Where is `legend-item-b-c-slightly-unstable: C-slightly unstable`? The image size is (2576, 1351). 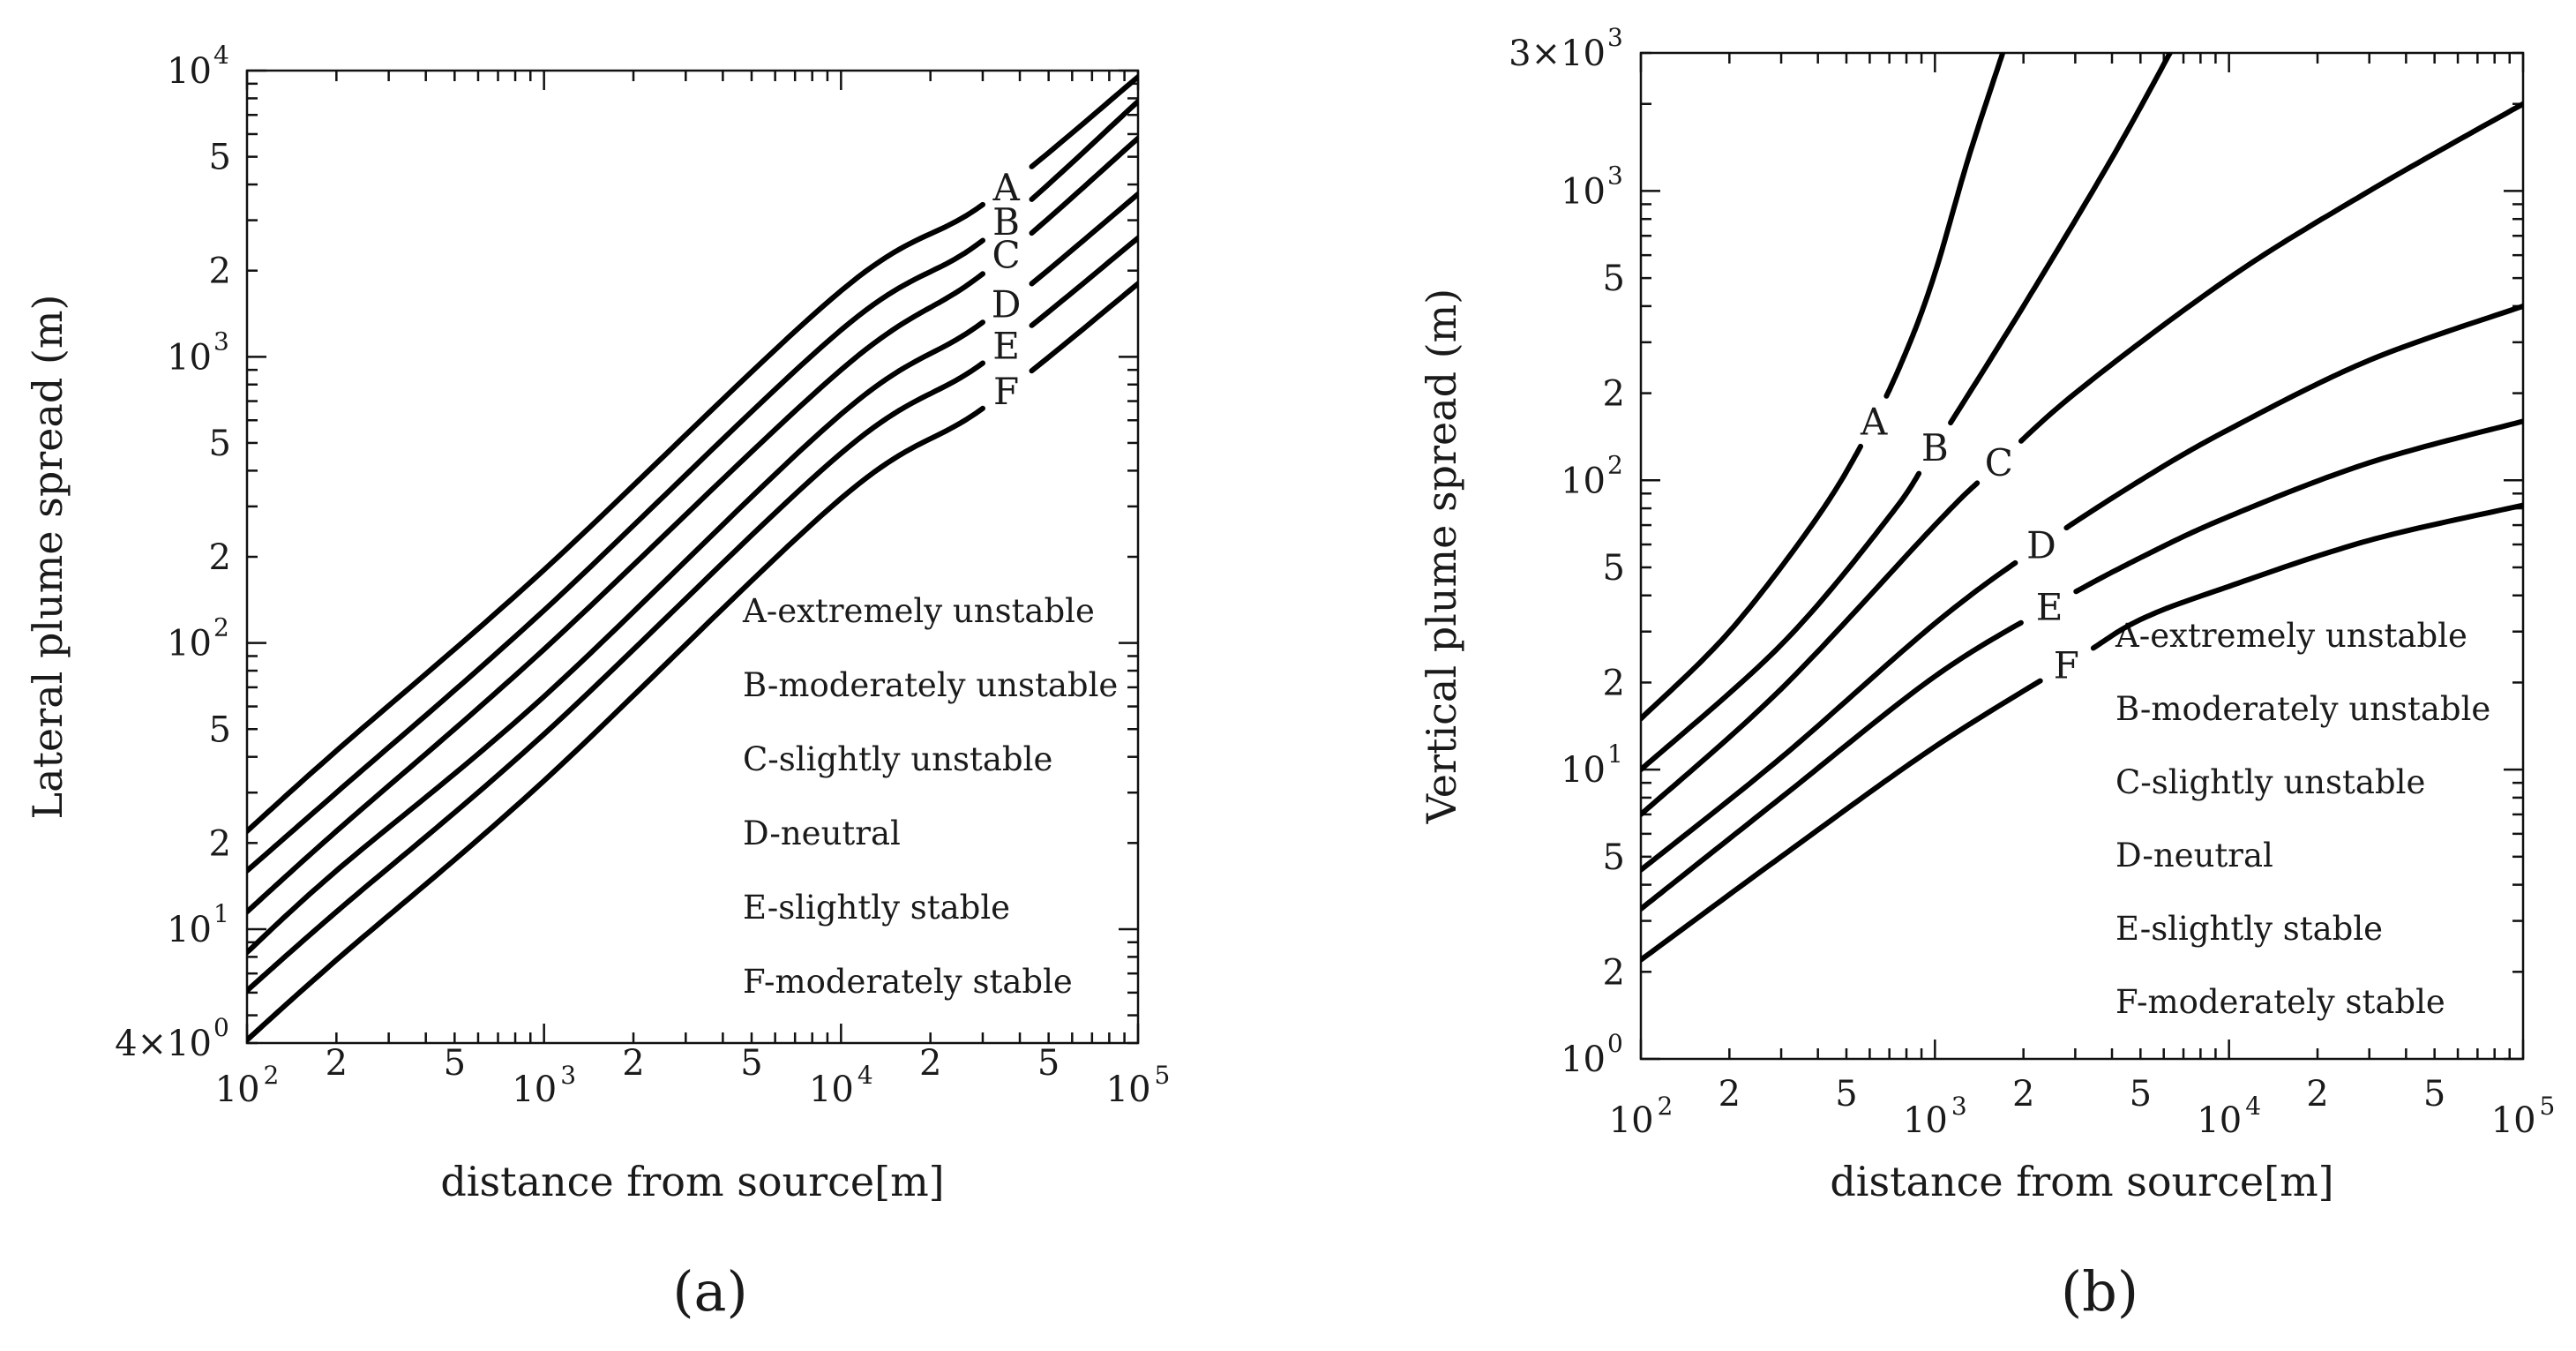
legend-item-b-c-slightly-unstable: C-slightly unstable is located at coordinates (2270, 782).